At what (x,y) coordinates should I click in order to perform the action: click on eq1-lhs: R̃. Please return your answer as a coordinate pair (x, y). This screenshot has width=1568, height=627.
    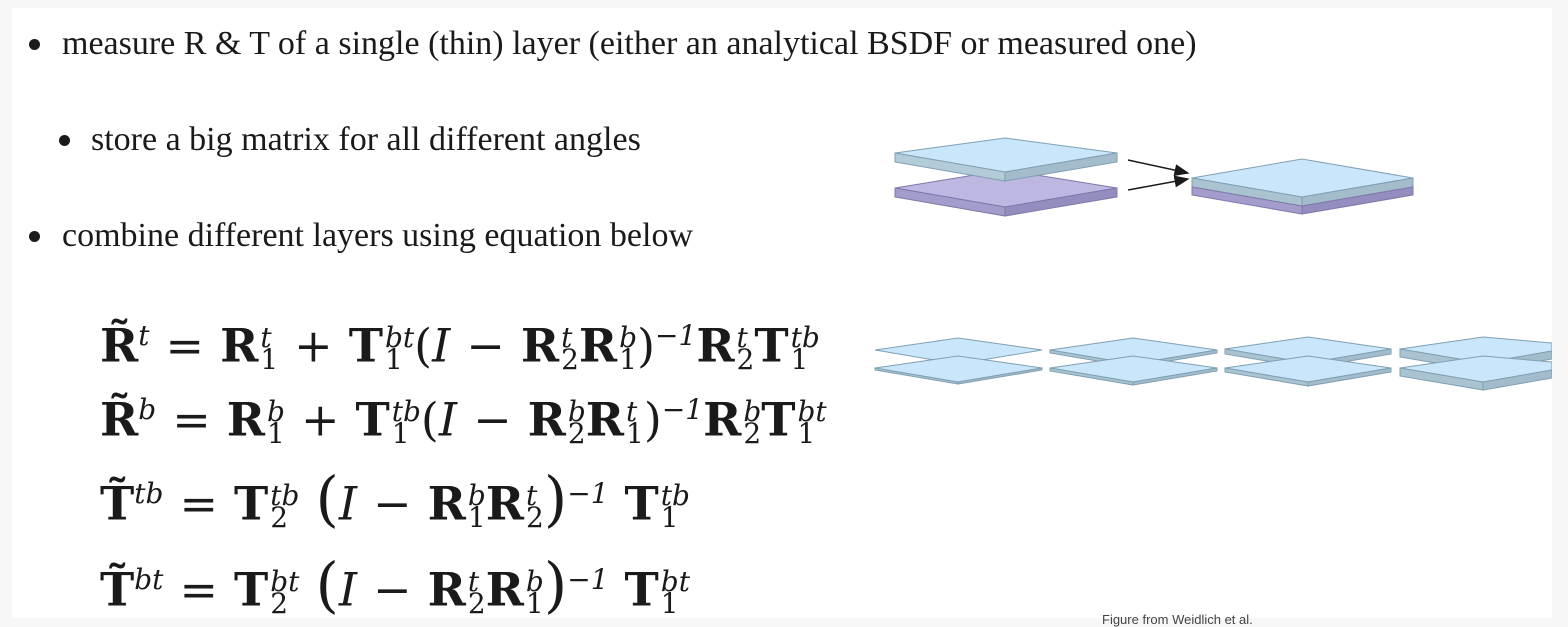
    Looking at the image, I should click on (119, 345).